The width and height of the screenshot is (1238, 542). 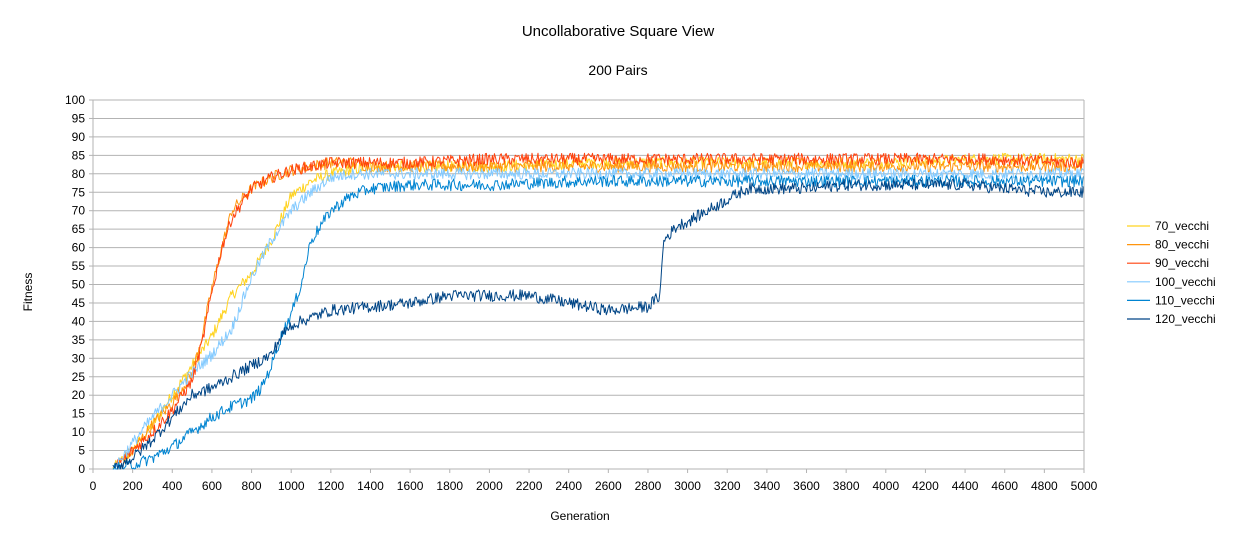 What do you see at coordinates (79, 266) in the screenshot?
I see `y-tick-label: 55` at bounding box center [79, 266].